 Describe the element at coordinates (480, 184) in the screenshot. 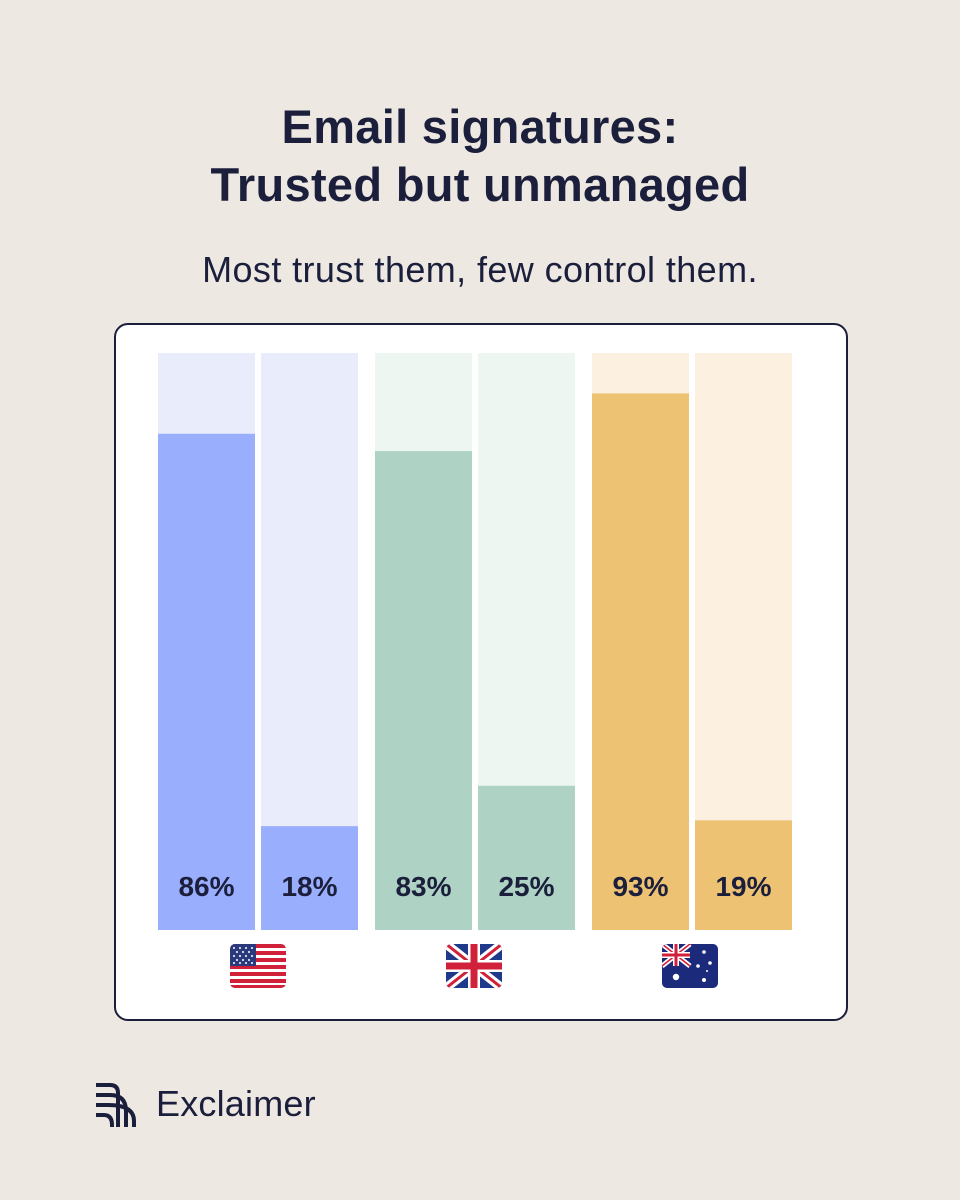

I see `title-line-2: Trusted but unmanaged` at that location.